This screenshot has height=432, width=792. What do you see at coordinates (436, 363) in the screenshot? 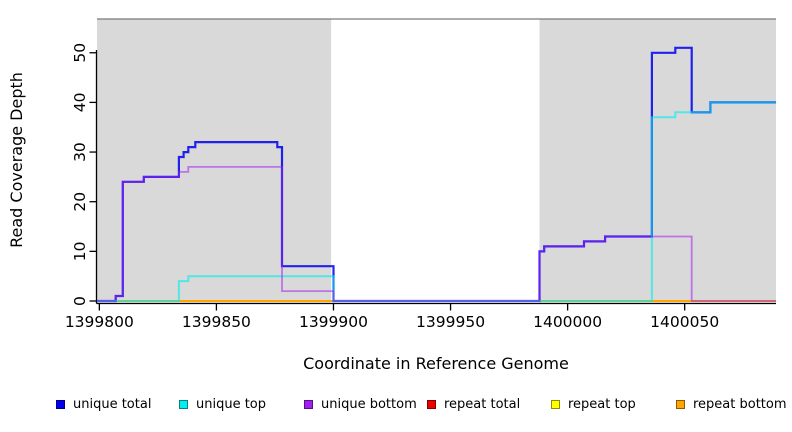
I see `x-axis-title: Coordinate in Reference Genome` at bounding box center [436, 363].